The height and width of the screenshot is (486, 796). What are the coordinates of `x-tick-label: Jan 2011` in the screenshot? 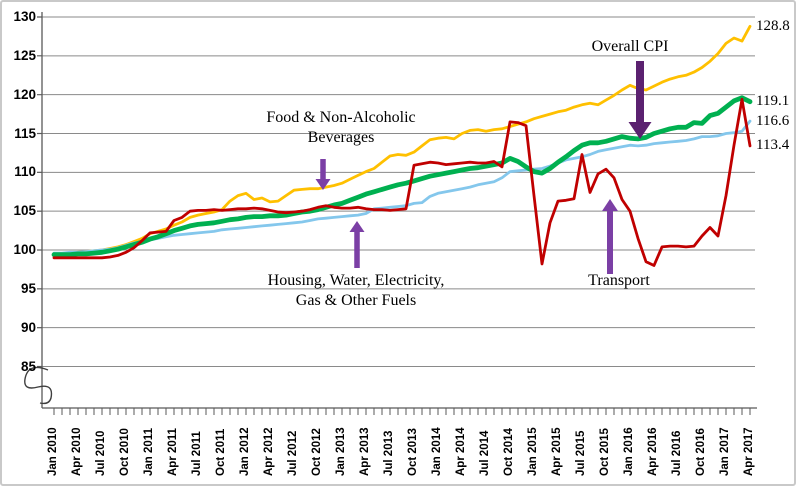 It's located at (149, 452).